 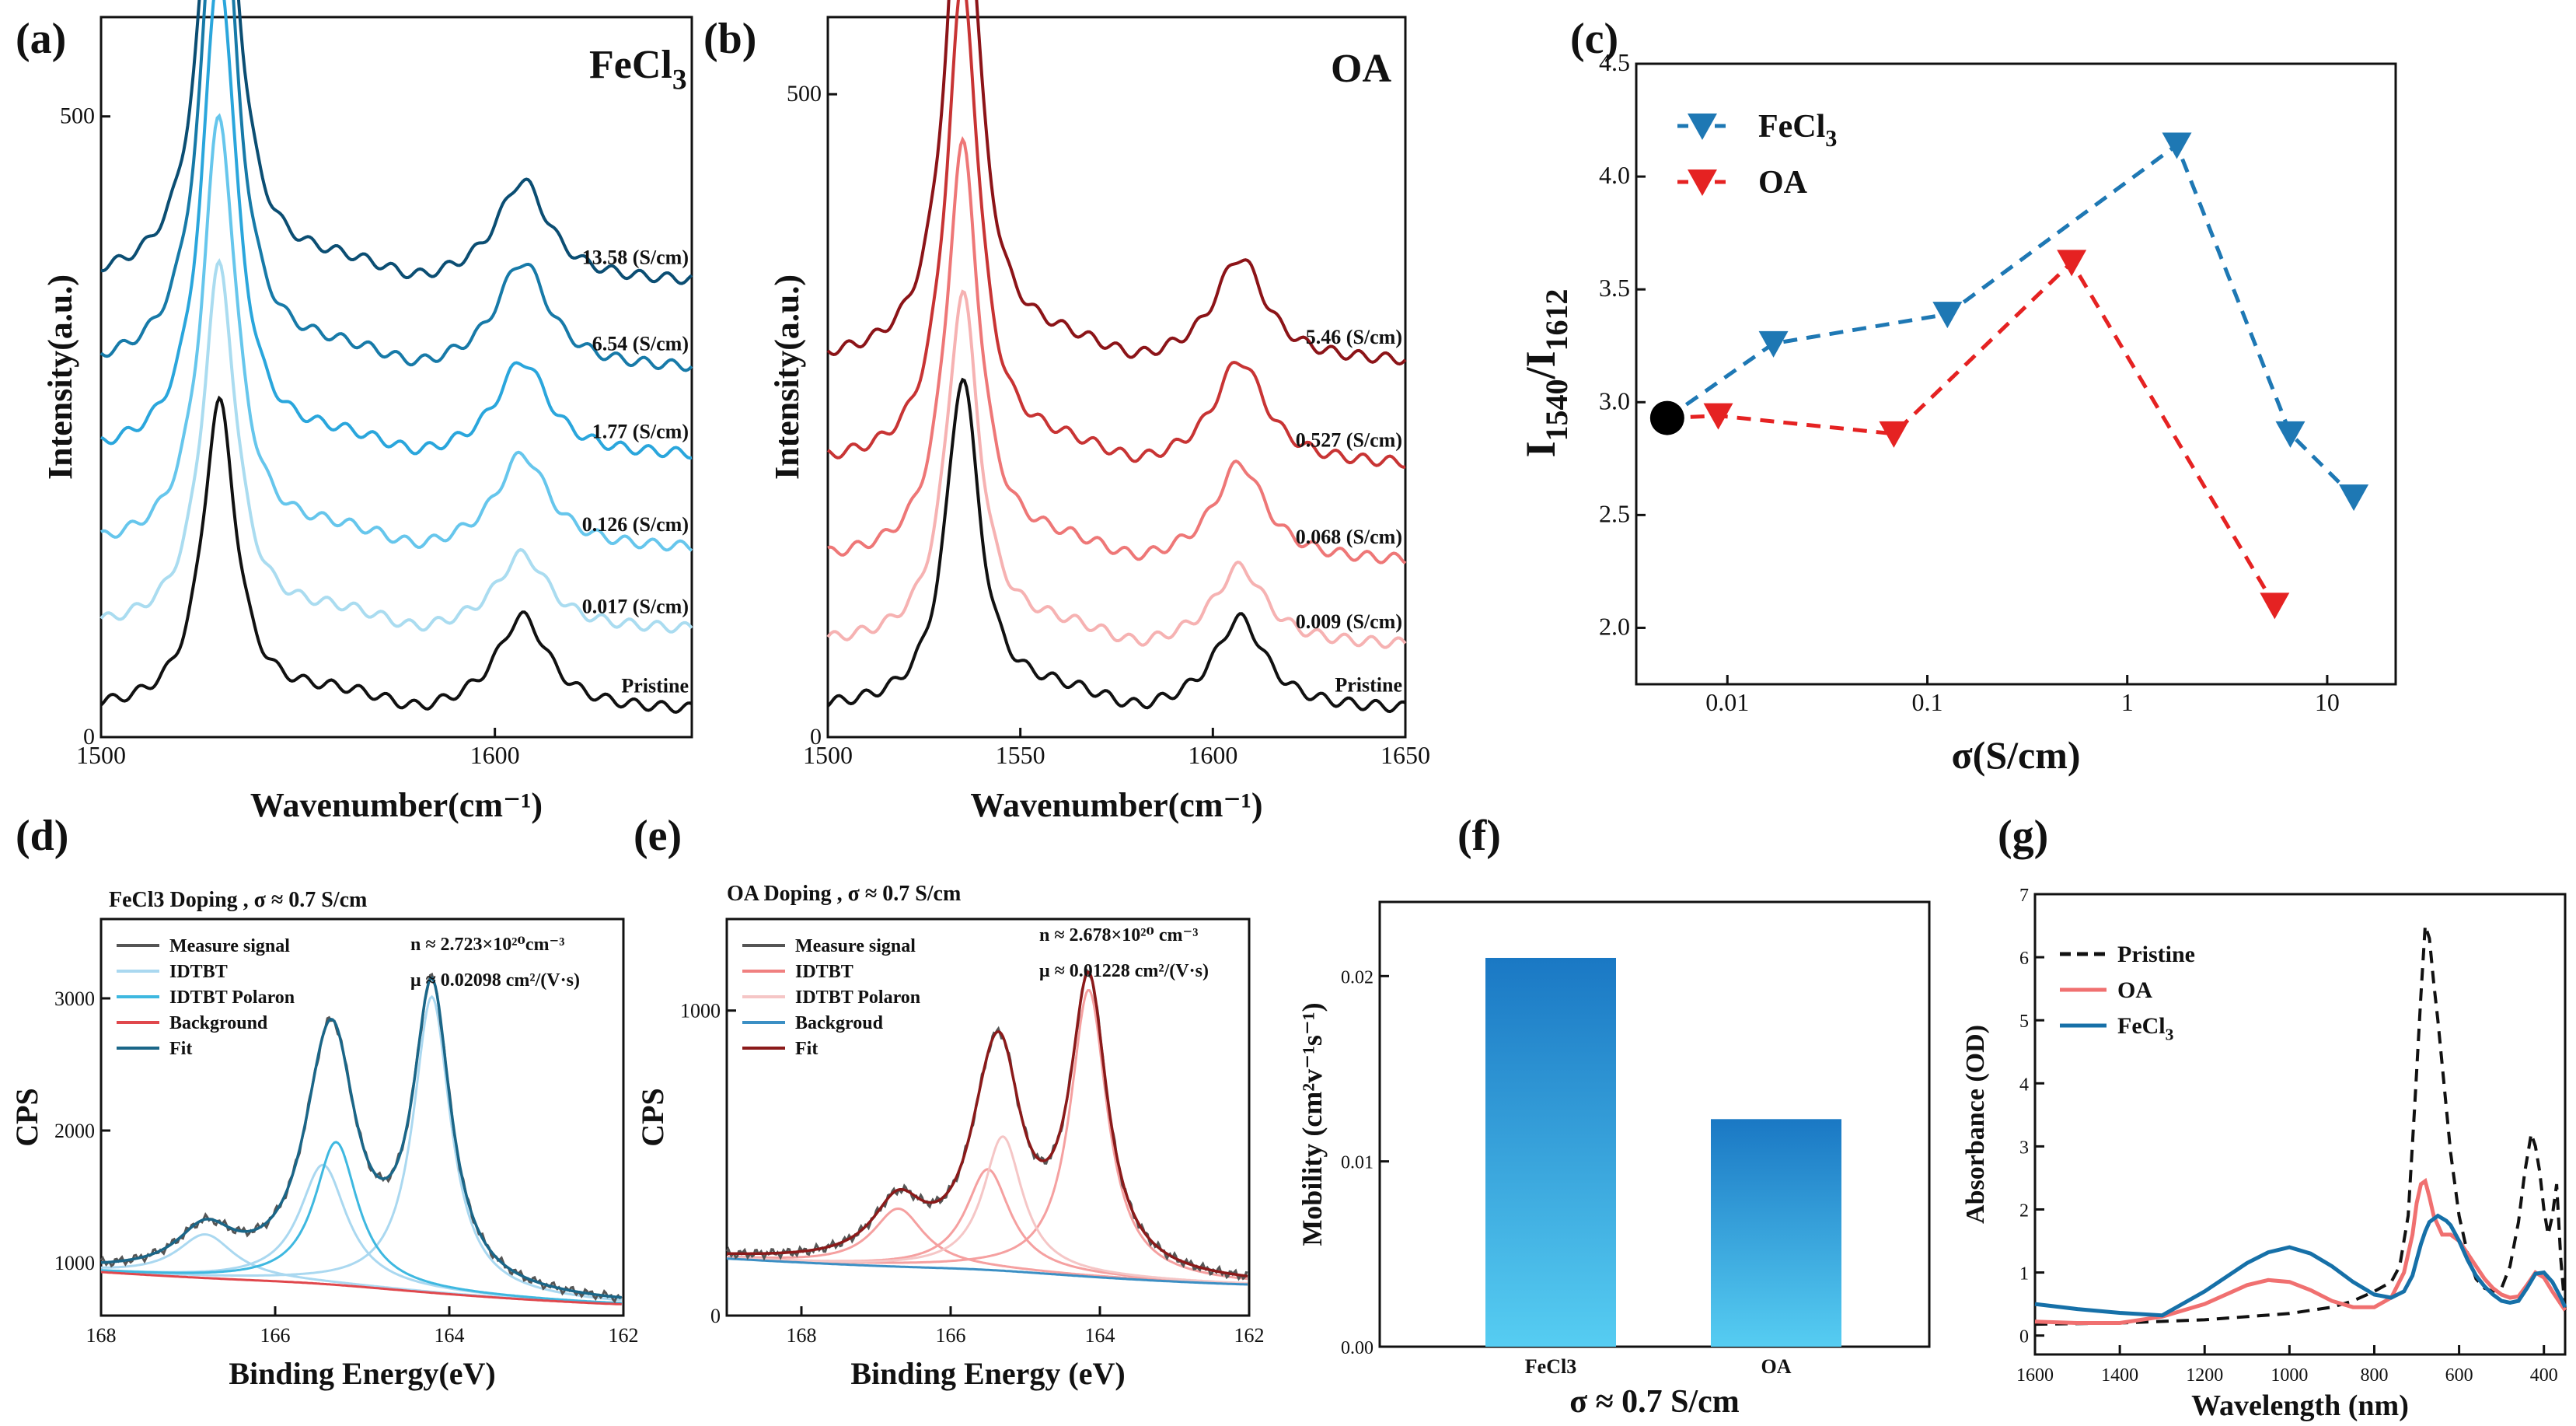 I want to click on x-tick-label: 800, so click(x=2374, y=1375).